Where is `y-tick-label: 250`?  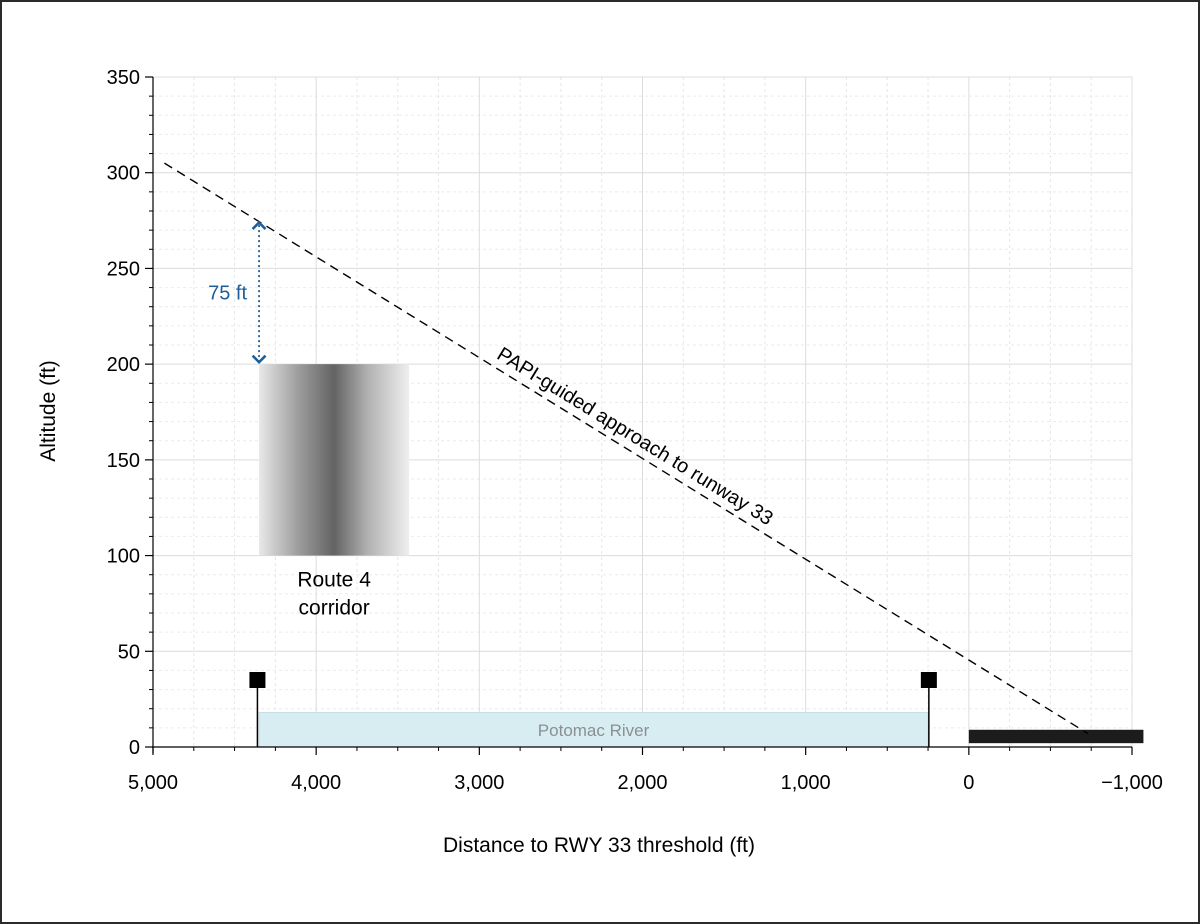 y-tick-label: 250 is located at coordinates (123, 269).